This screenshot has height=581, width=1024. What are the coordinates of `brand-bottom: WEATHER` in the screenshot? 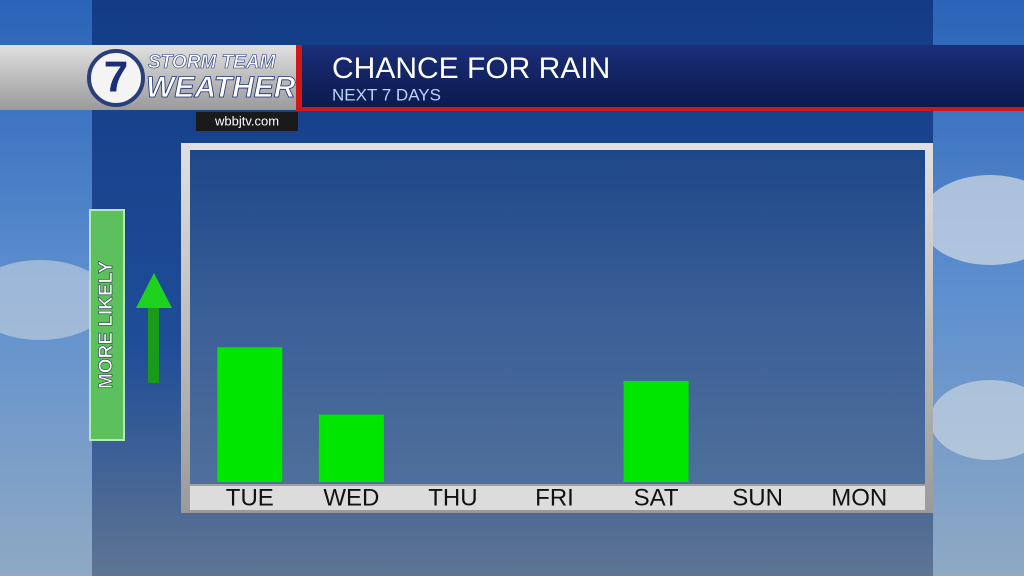 It's located at (221, 87).